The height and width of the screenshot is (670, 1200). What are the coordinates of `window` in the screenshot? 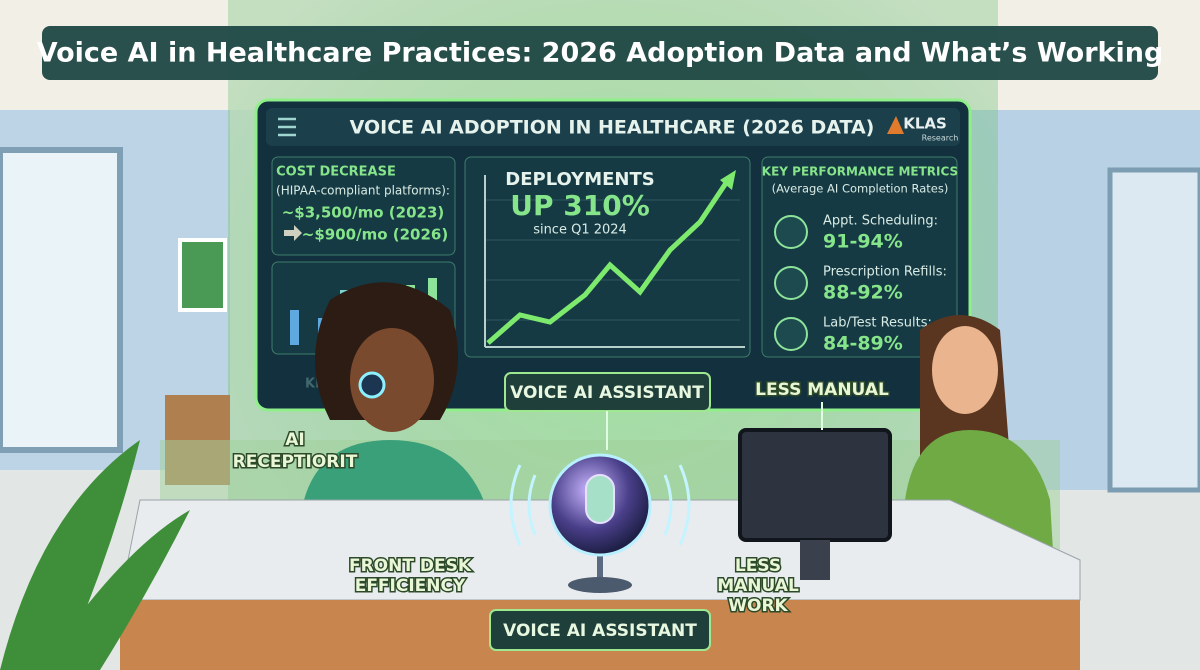 It's located at (61, 300).